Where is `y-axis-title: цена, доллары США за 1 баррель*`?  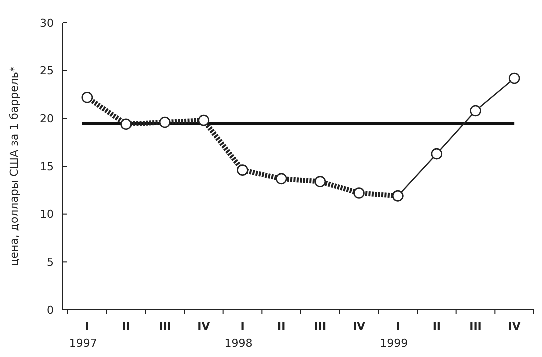
y-axis-title: цена, доллары США за 1 баррель* is located at coordinates (14, 166).